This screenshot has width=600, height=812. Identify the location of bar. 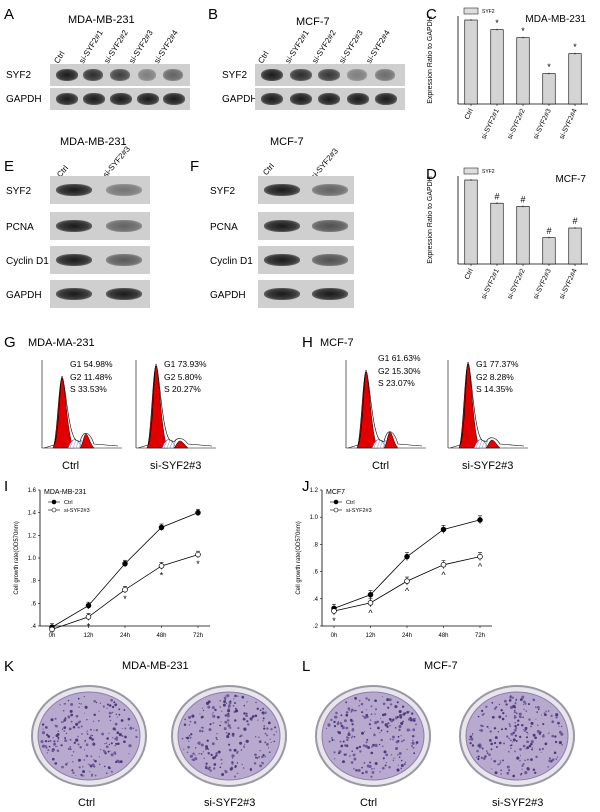
(471, 222).